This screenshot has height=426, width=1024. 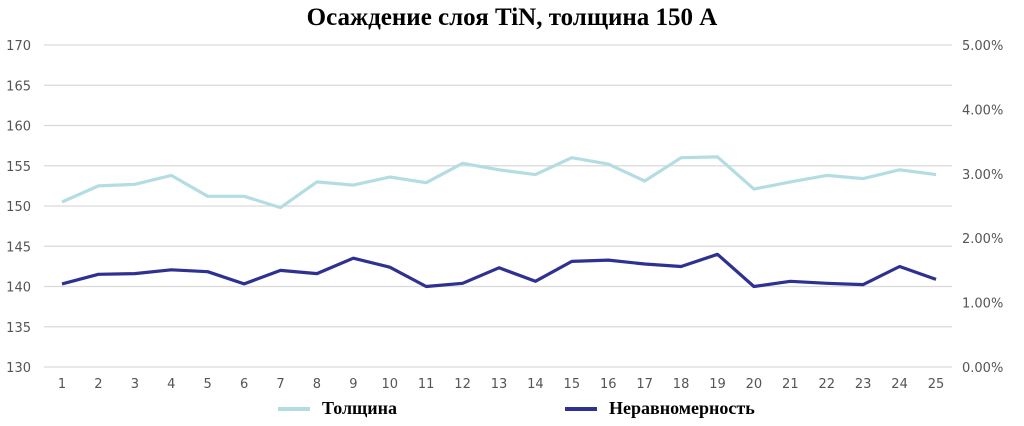 I want to click on left-tick-label: 150, so click(x=18, y=207).